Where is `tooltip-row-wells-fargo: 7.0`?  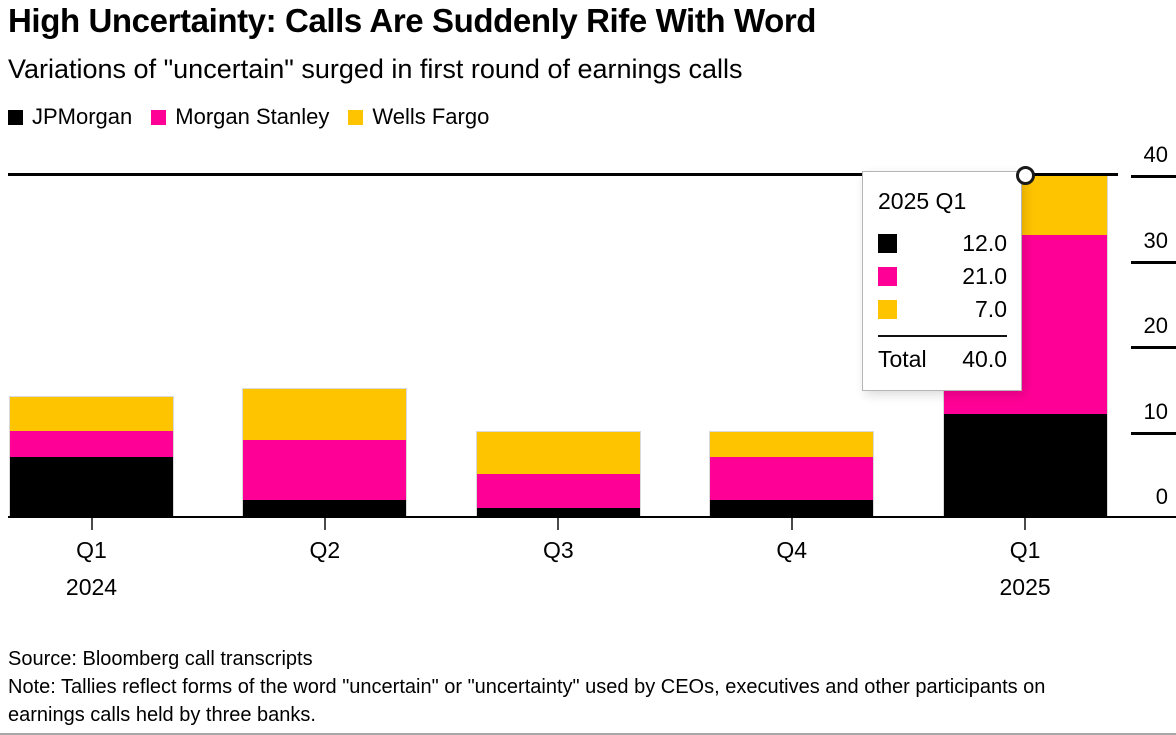 tooltip-row-wells-fargo: 7.0 is located at coordinates (942, 309).